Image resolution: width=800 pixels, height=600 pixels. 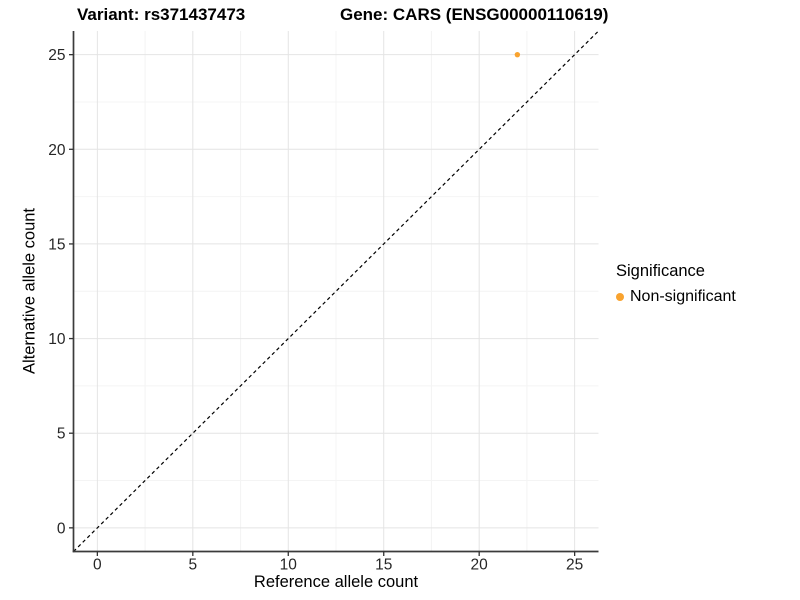 I want to click on legend: Significance Non-significant, so click(x=676, y=284).